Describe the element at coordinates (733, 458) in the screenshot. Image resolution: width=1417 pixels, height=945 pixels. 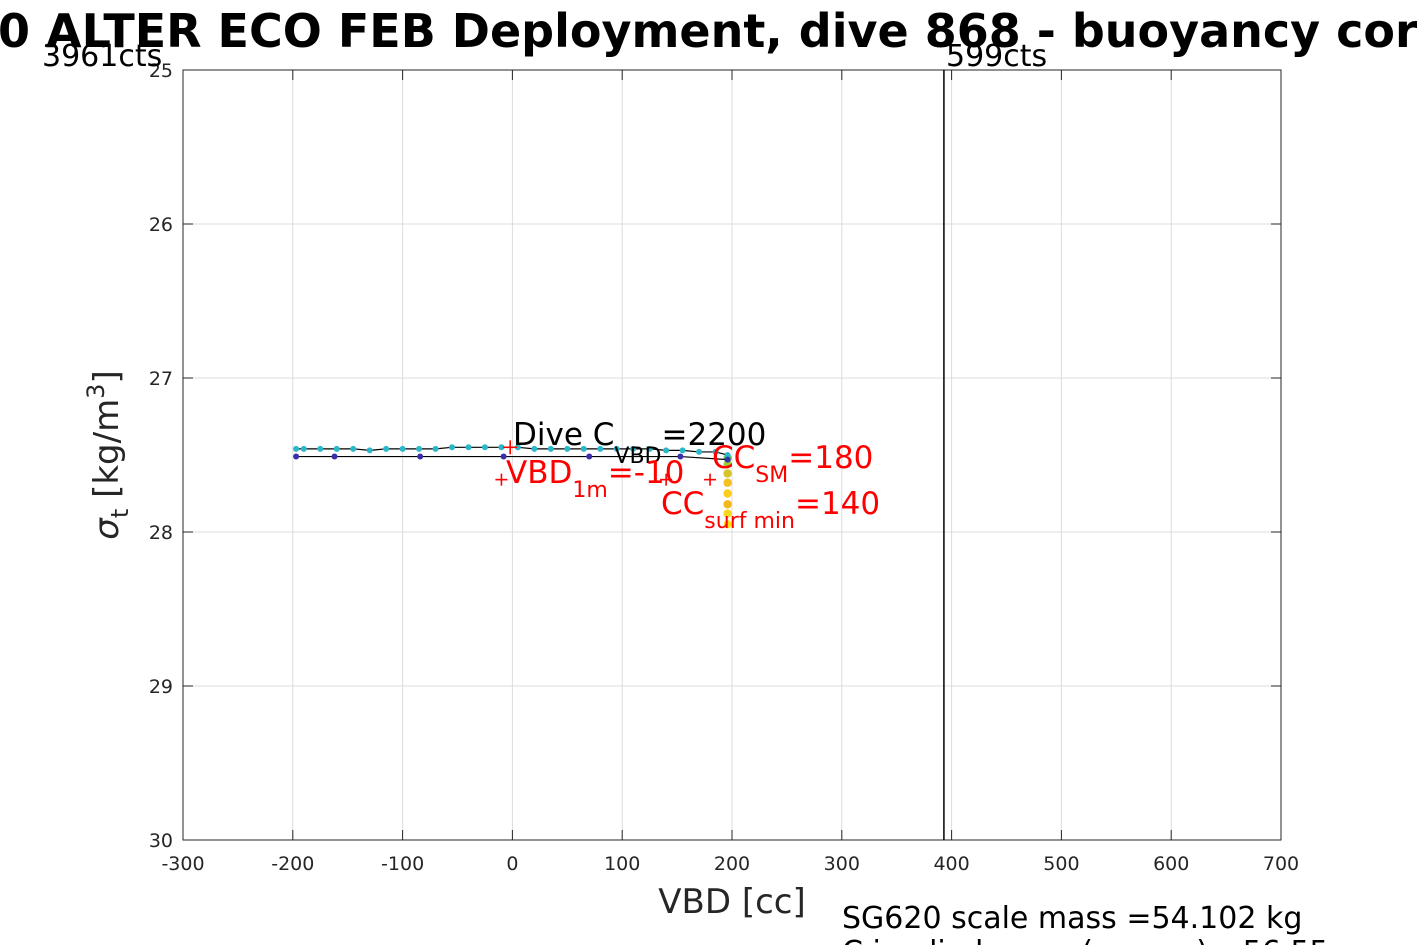
I see `annotation-cc-sm-main: CC` at that location.